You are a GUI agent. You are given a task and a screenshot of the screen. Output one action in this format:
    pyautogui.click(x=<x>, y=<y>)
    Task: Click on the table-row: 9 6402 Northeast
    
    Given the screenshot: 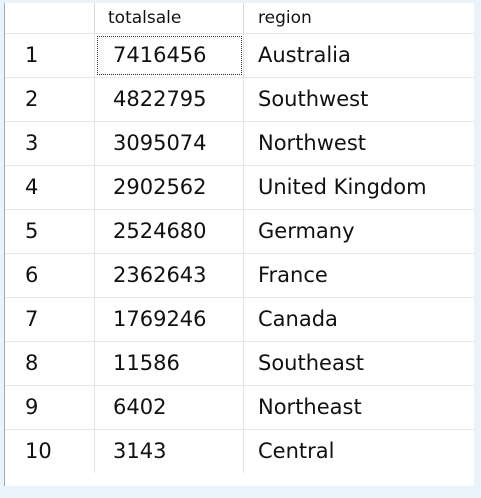 What is the action you would take?
    pyautogui.click(x=239, y=407)
    